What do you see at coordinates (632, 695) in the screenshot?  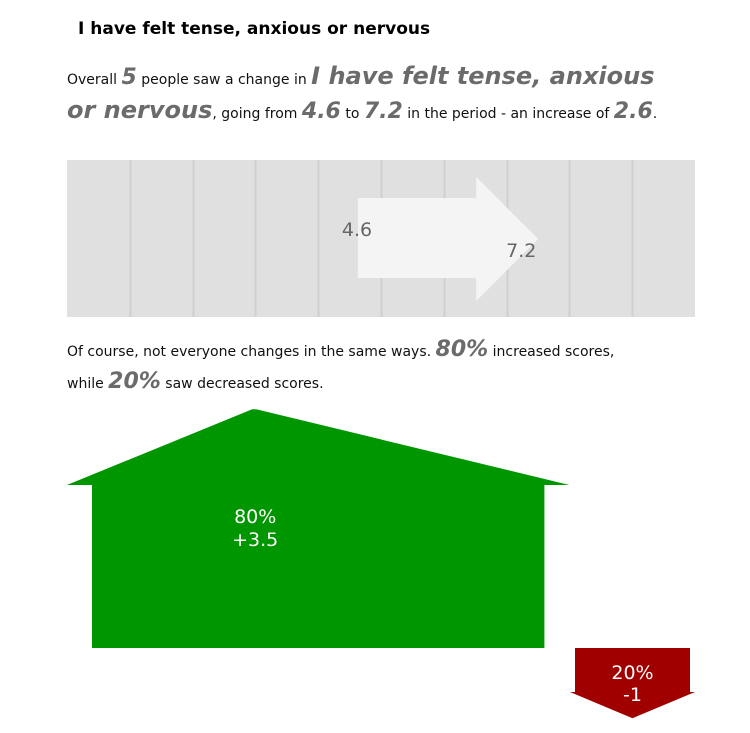 I see `decrease-change-label: -1` at bounding box center [632, 695].